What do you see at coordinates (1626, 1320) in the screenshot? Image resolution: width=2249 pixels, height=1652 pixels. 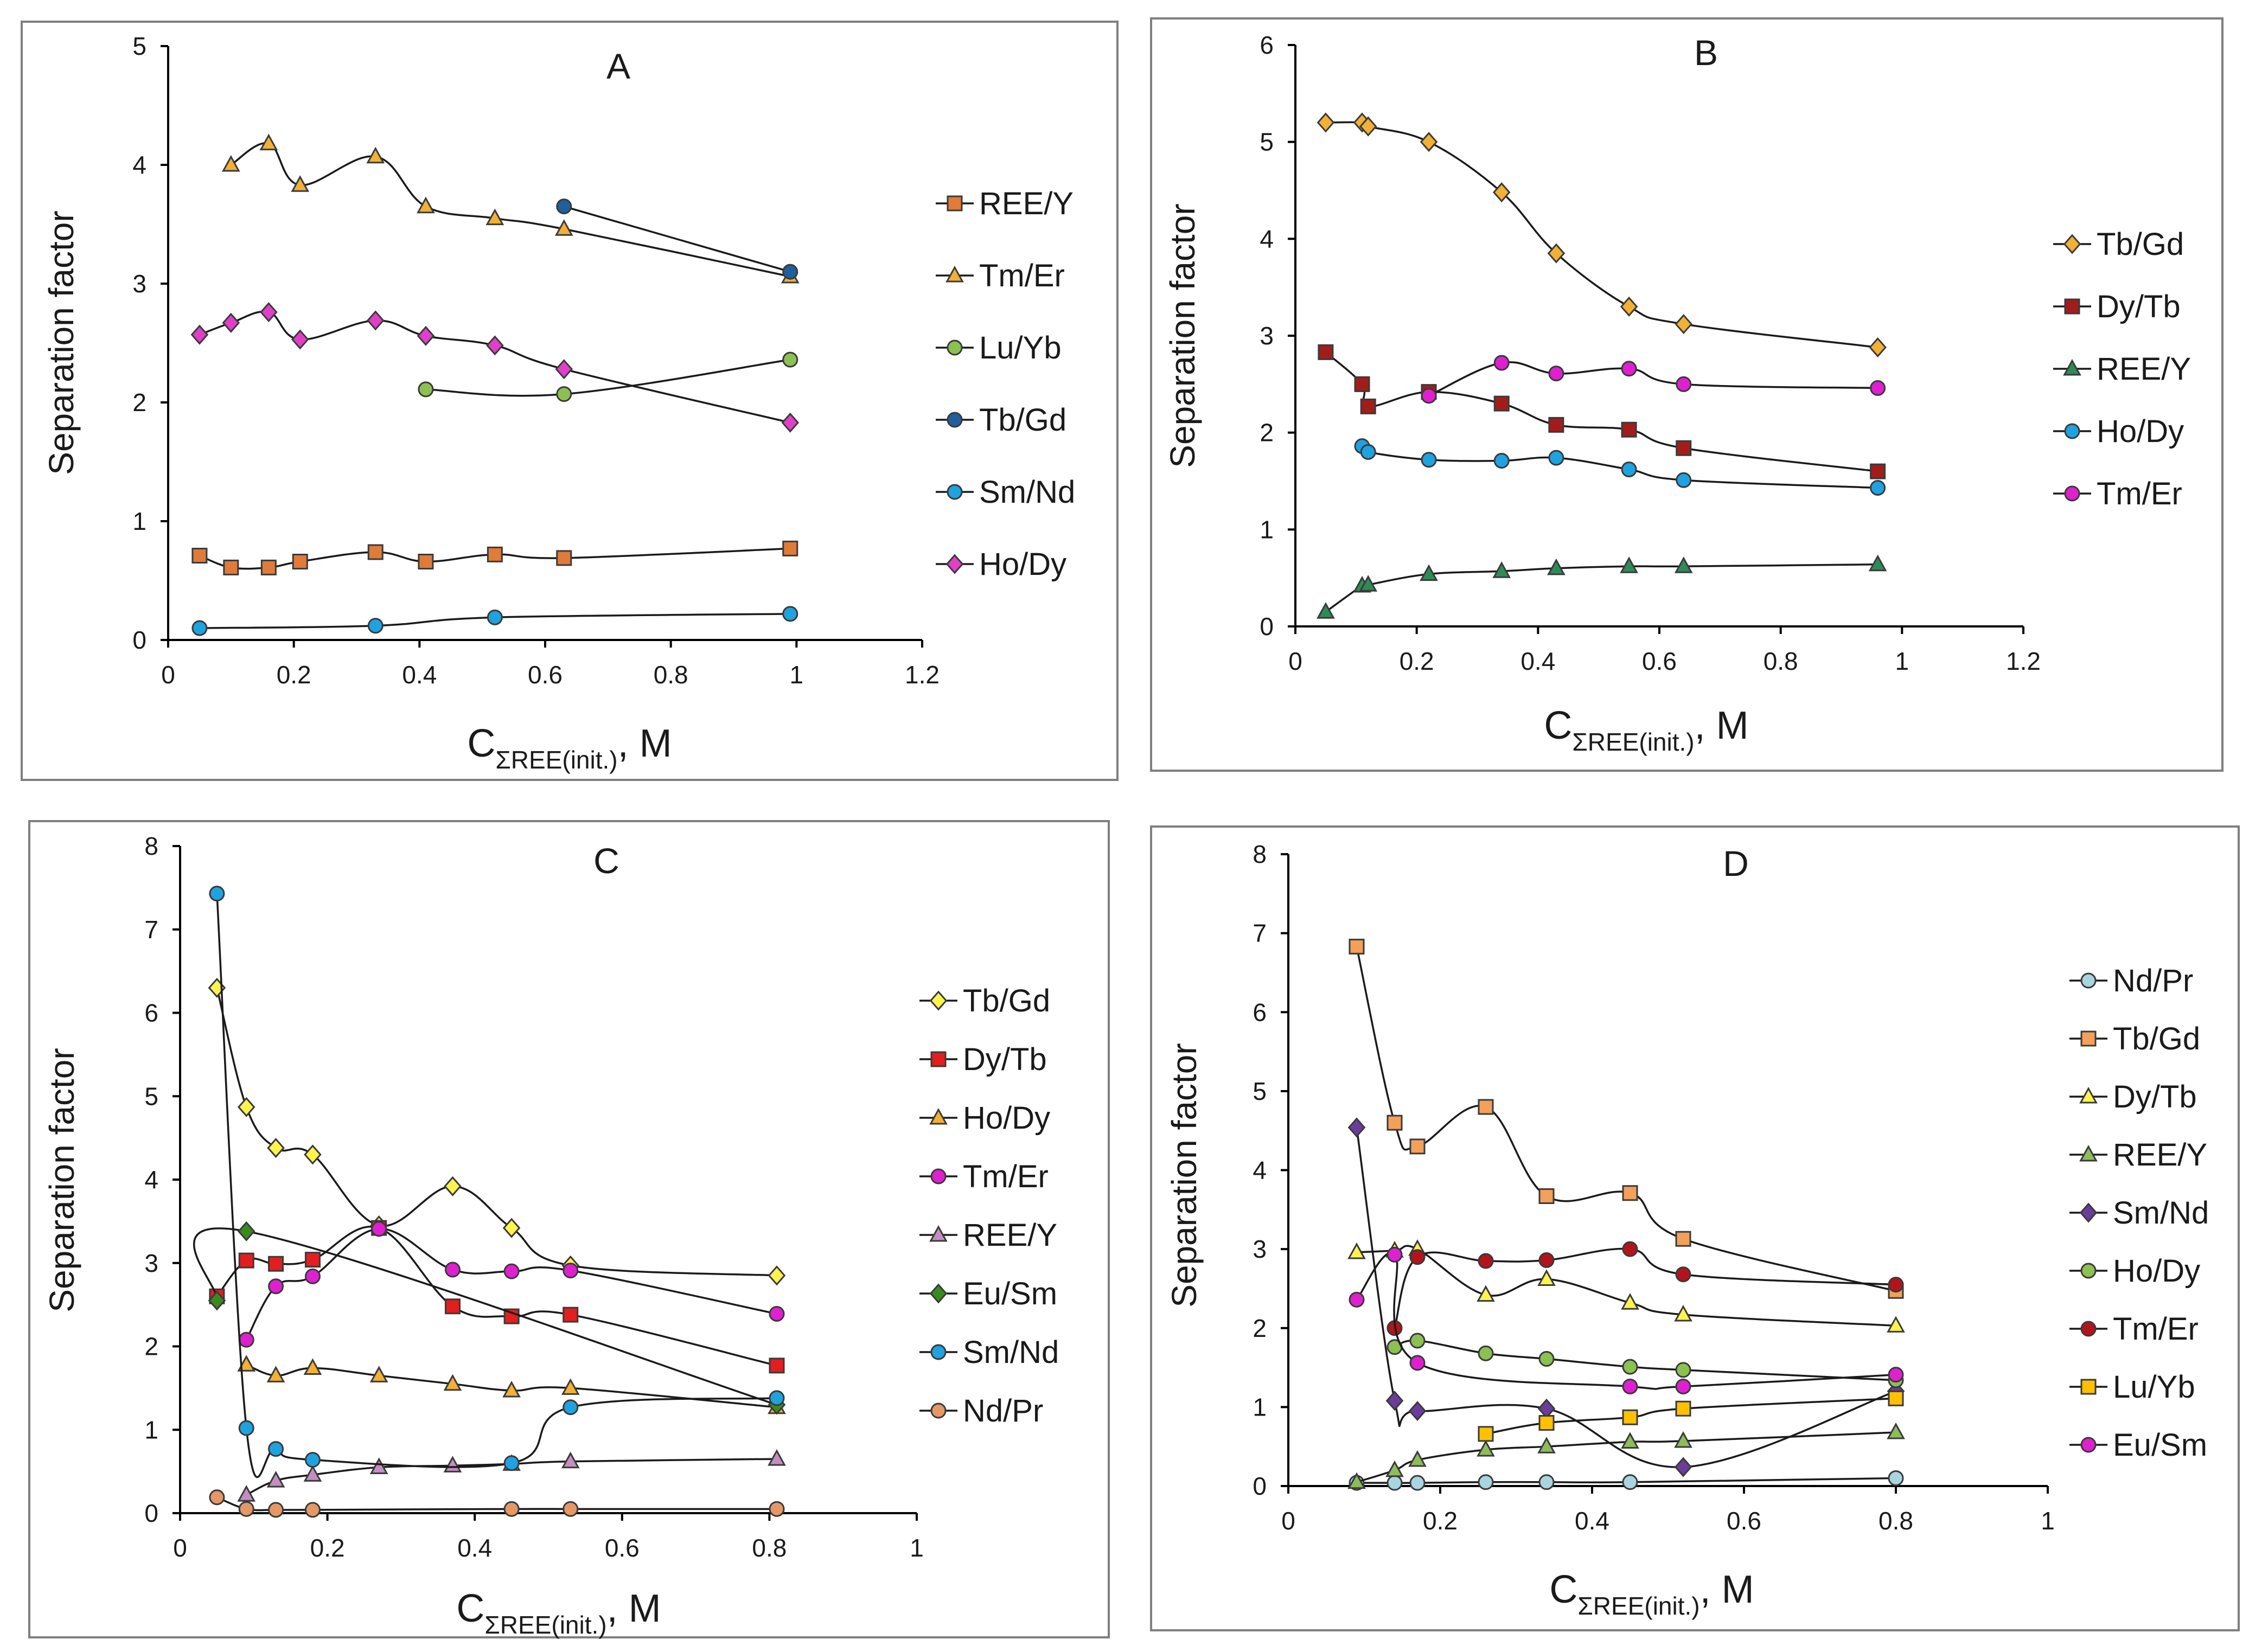 I see `series-eu-sm` at bounding box center [1626, 1320].